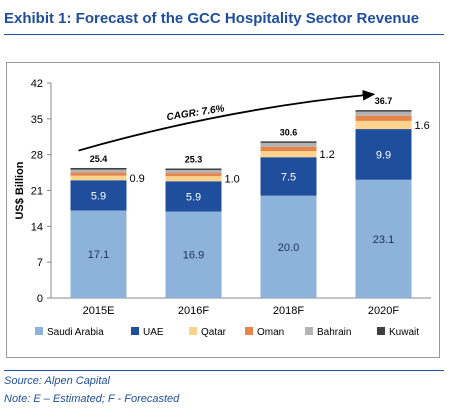 This screenshot has width=450, height=416. I want to click on data-label: 7.5, so click(288, 177).